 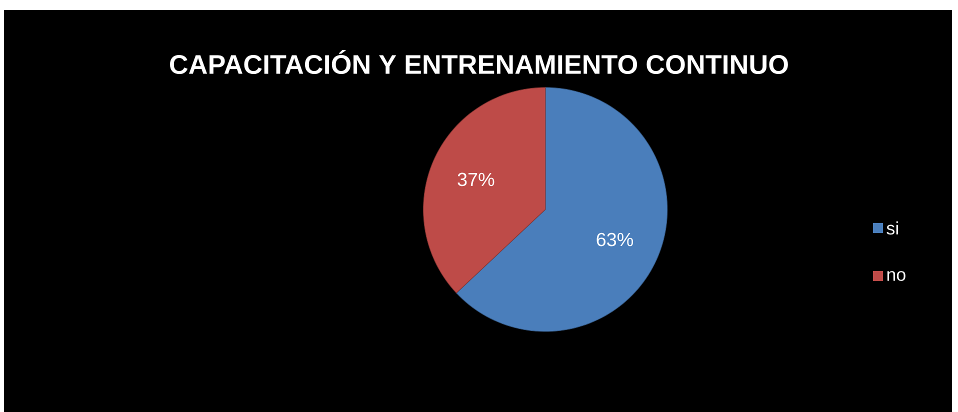 I want to click on data-label: 37%, so click(x=476, y=179).